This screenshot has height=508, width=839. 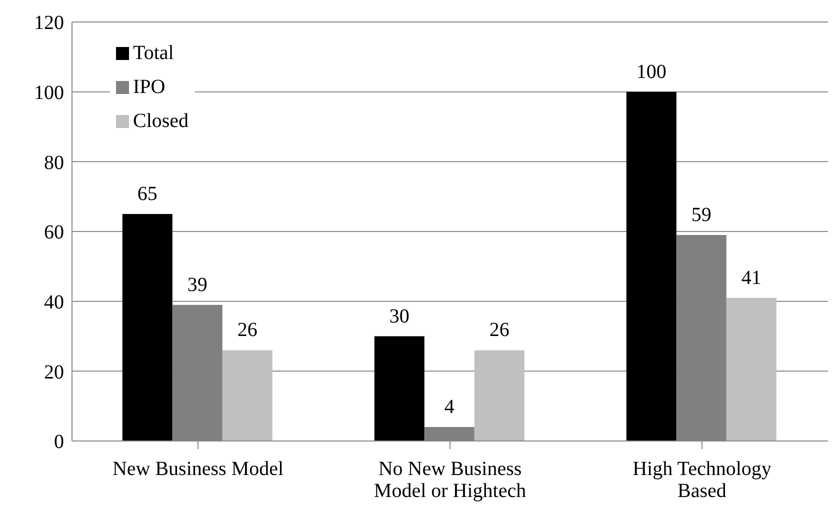 I want to click on x-tick-label: High Technology Based, so click(x=702, y=480).